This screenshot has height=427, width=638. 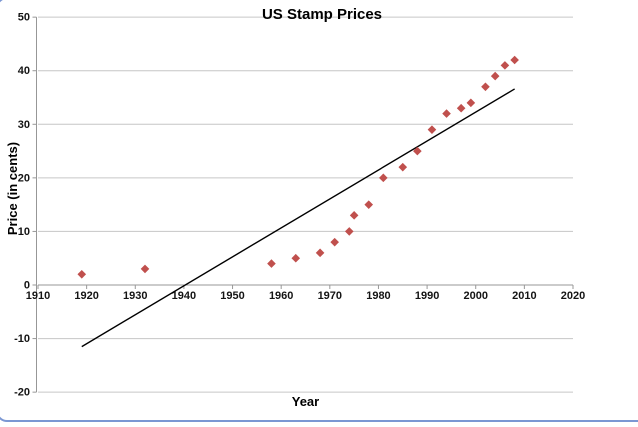 I want to click on y-tick-label: 50, so click(x=24, y=18).